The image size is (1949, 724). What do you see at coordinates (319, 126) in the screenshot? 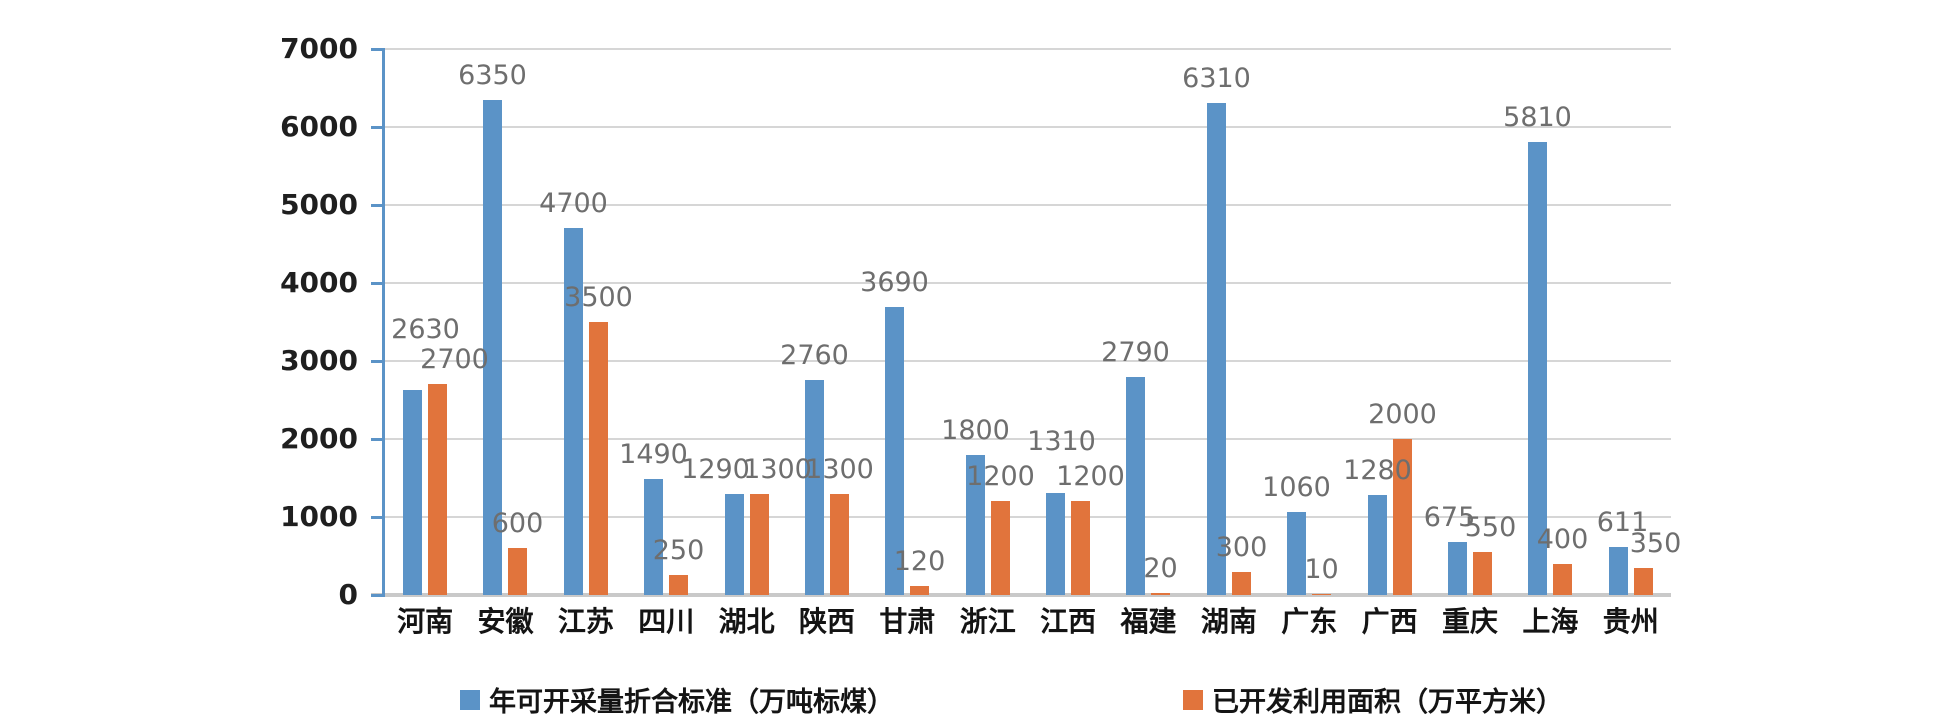
I see `y-axis-label-6000: 6000` at bounding box center [319, 126].